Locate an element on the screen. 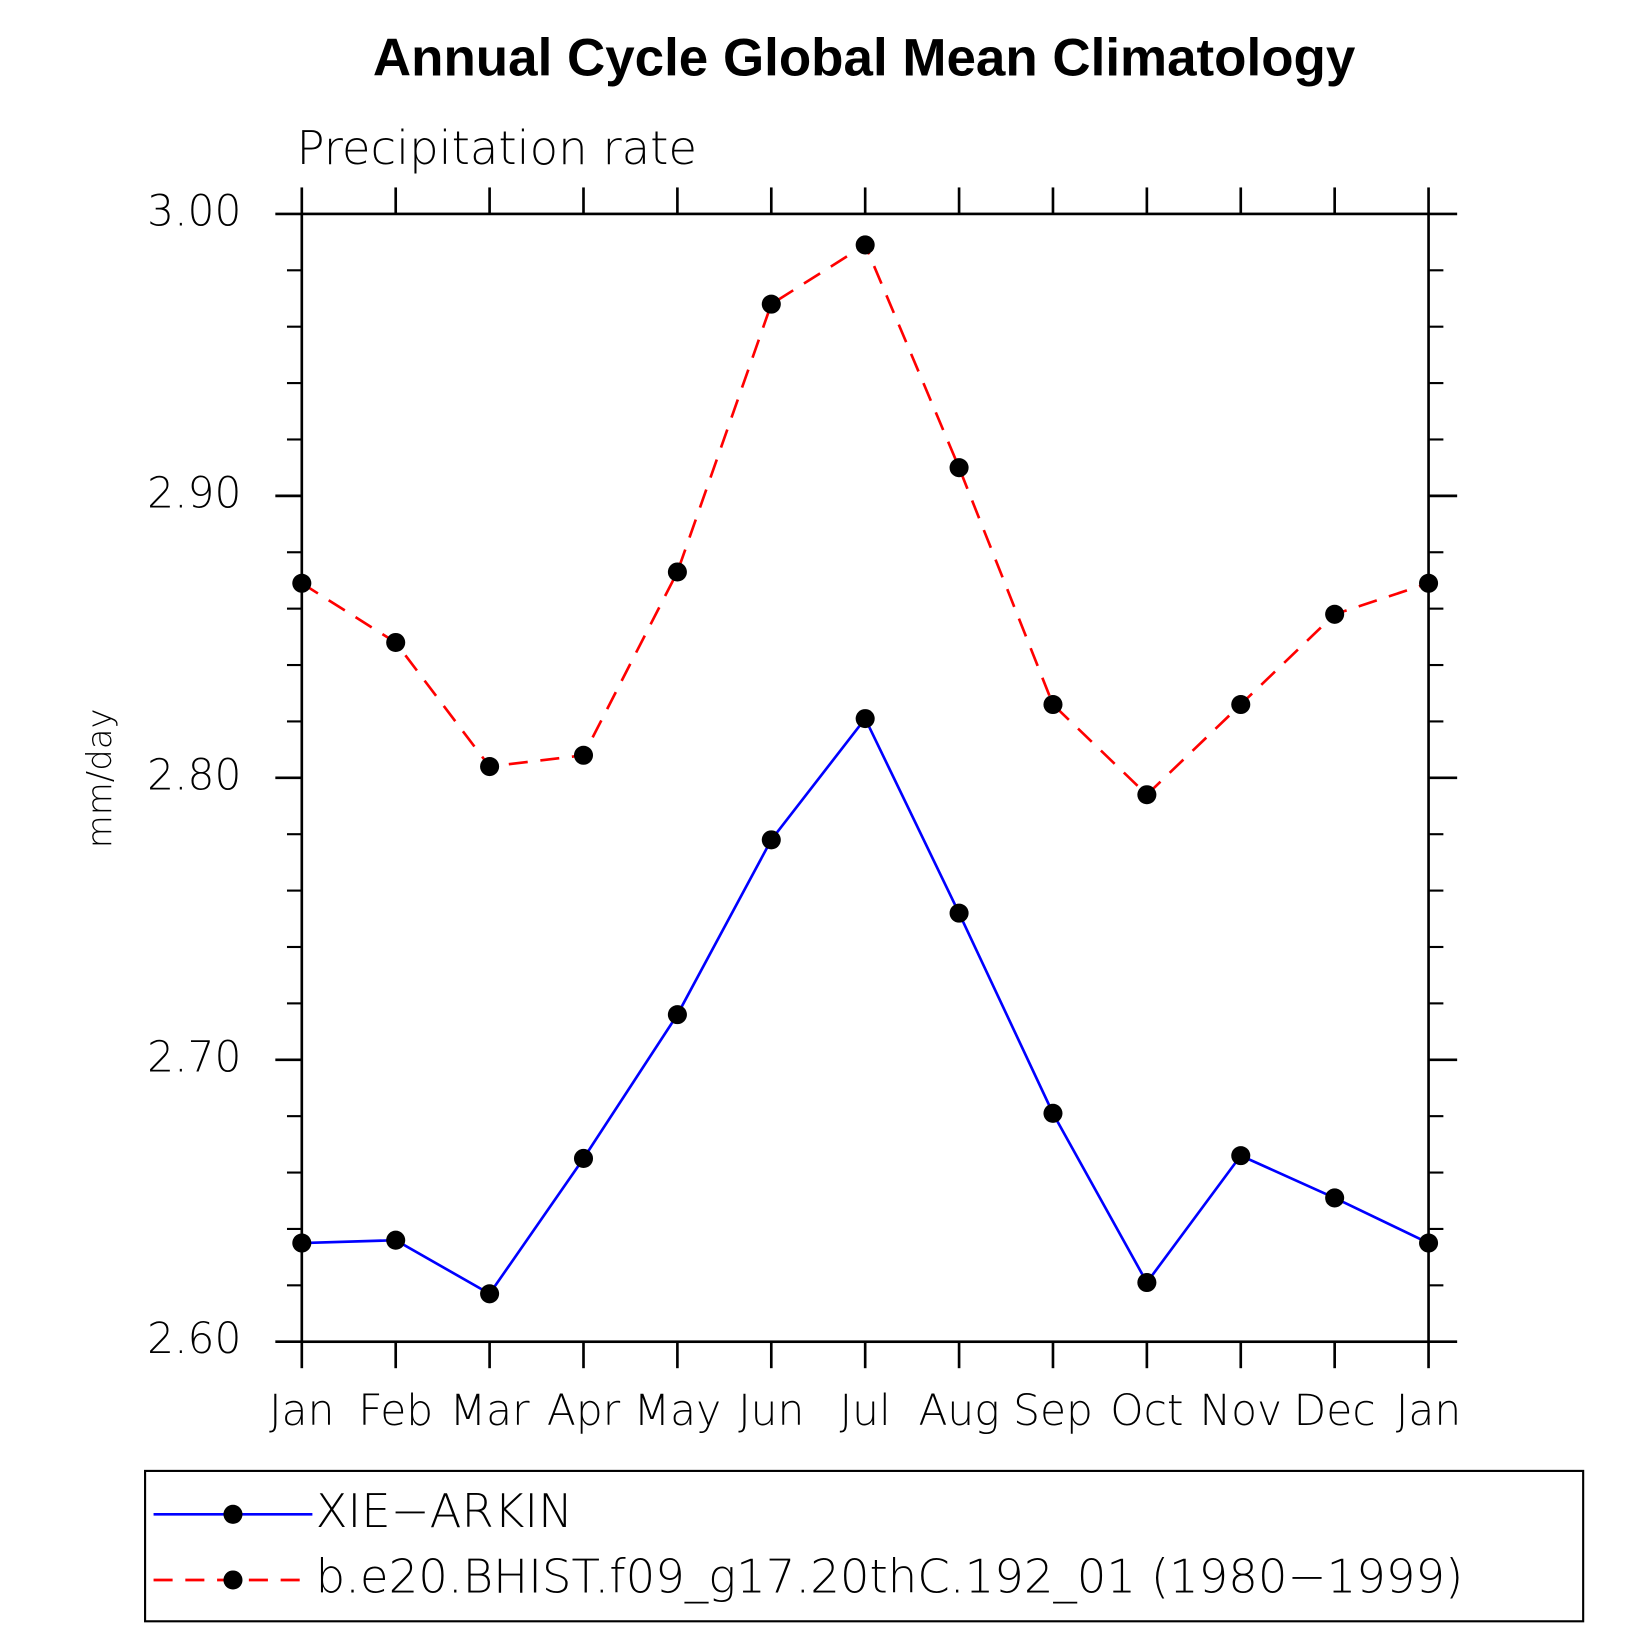 The width and height of the screenshot is (1652, 1652). x-tick-label: Jul is located at coordinates (865, 1410).